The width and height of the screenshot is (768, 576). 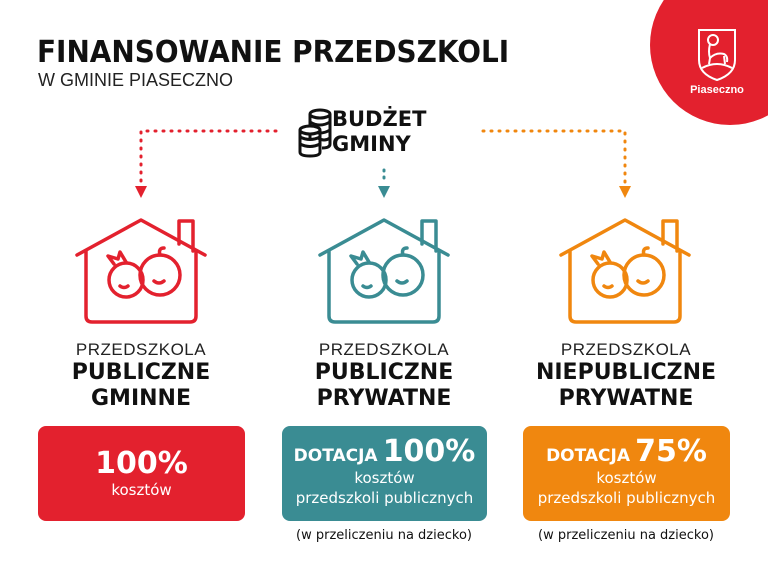 What do you see at coordinates (141, 398) in the screenshot?
I see `label-big-2: GMINNE` at bounding box center [141, 398].